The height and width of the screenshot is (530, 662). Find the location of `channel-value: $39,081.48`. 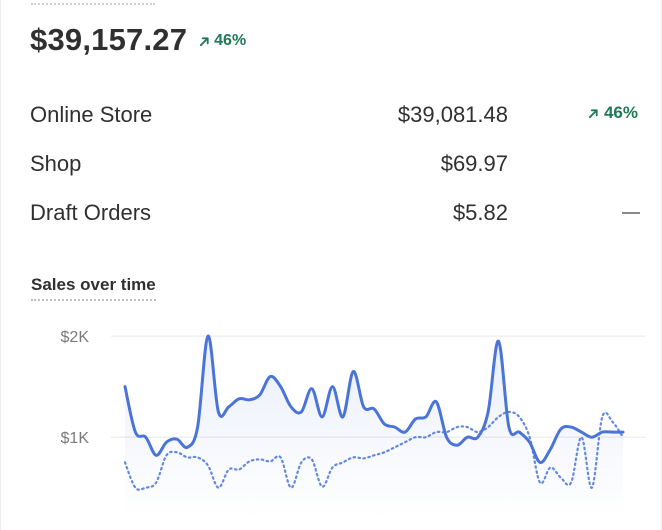

channel-value: $39,081.48 is located at coordinates (452, 114).